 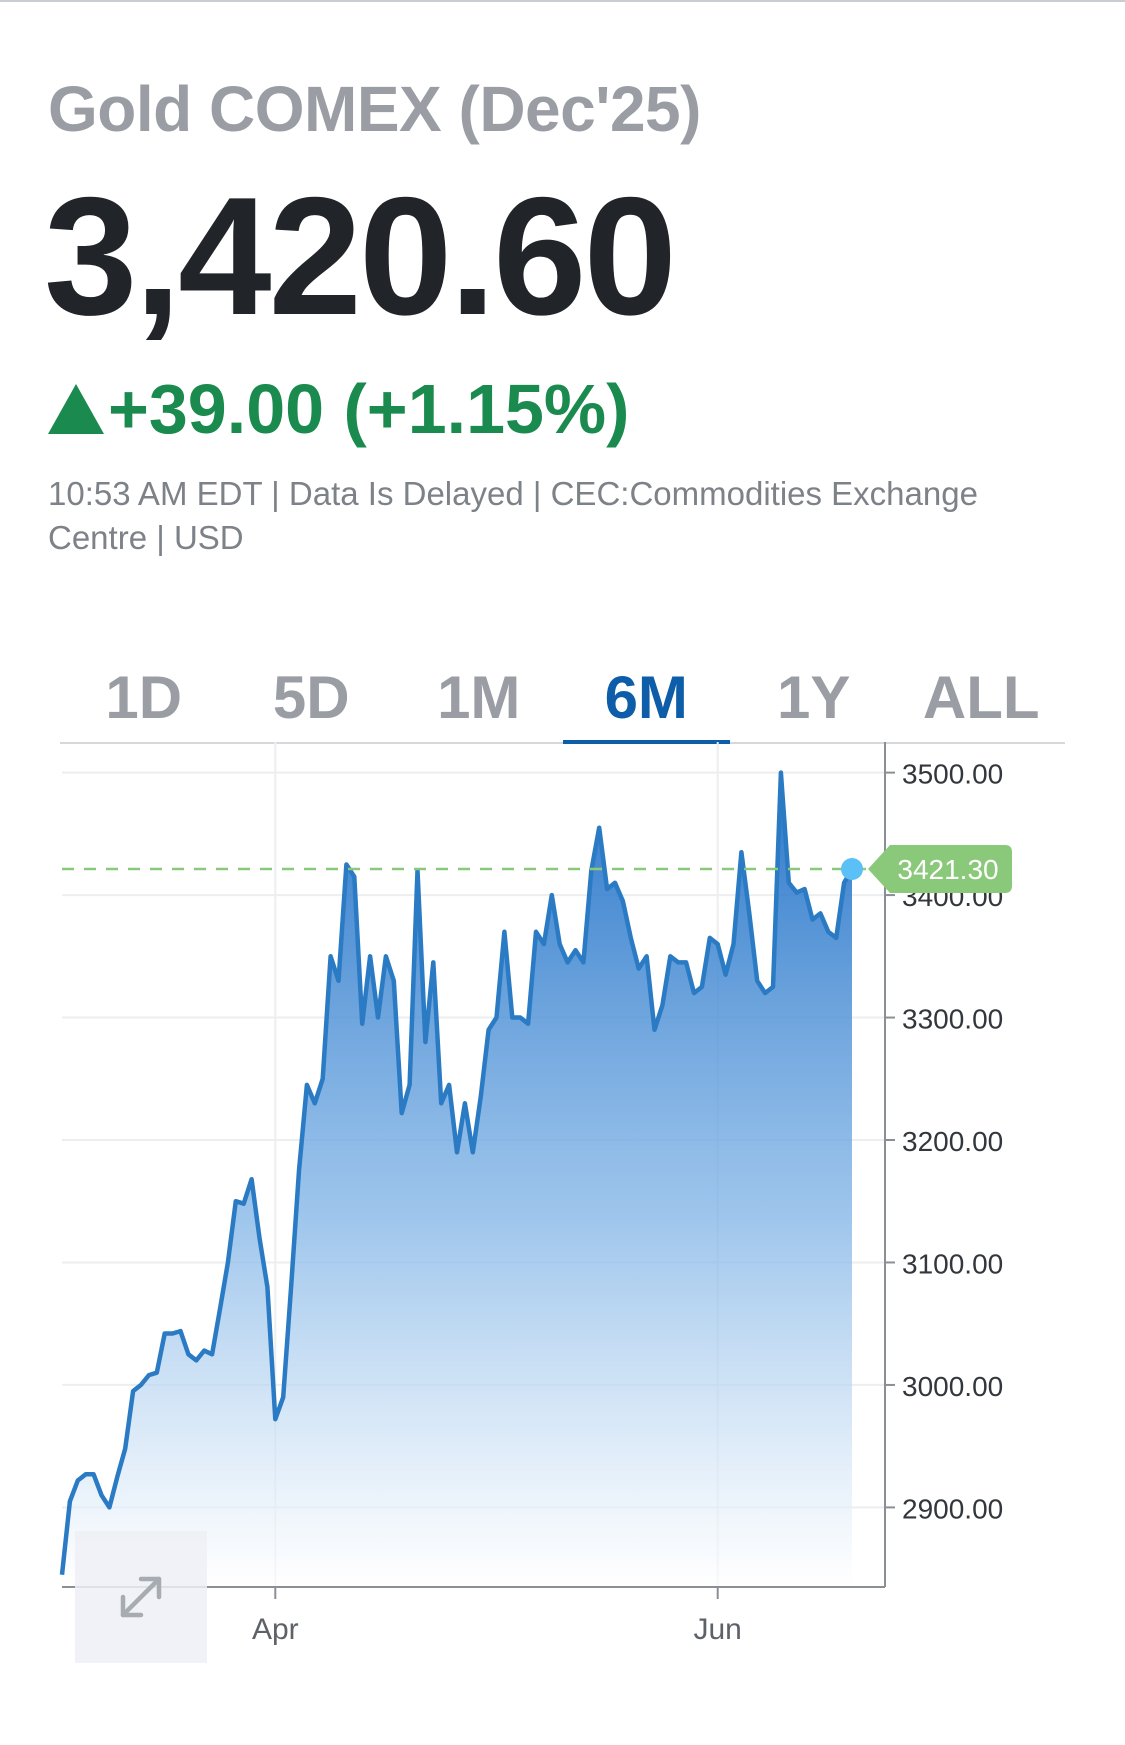 I want to click on last-price: 3,420.60, so click(x=360, y=256).